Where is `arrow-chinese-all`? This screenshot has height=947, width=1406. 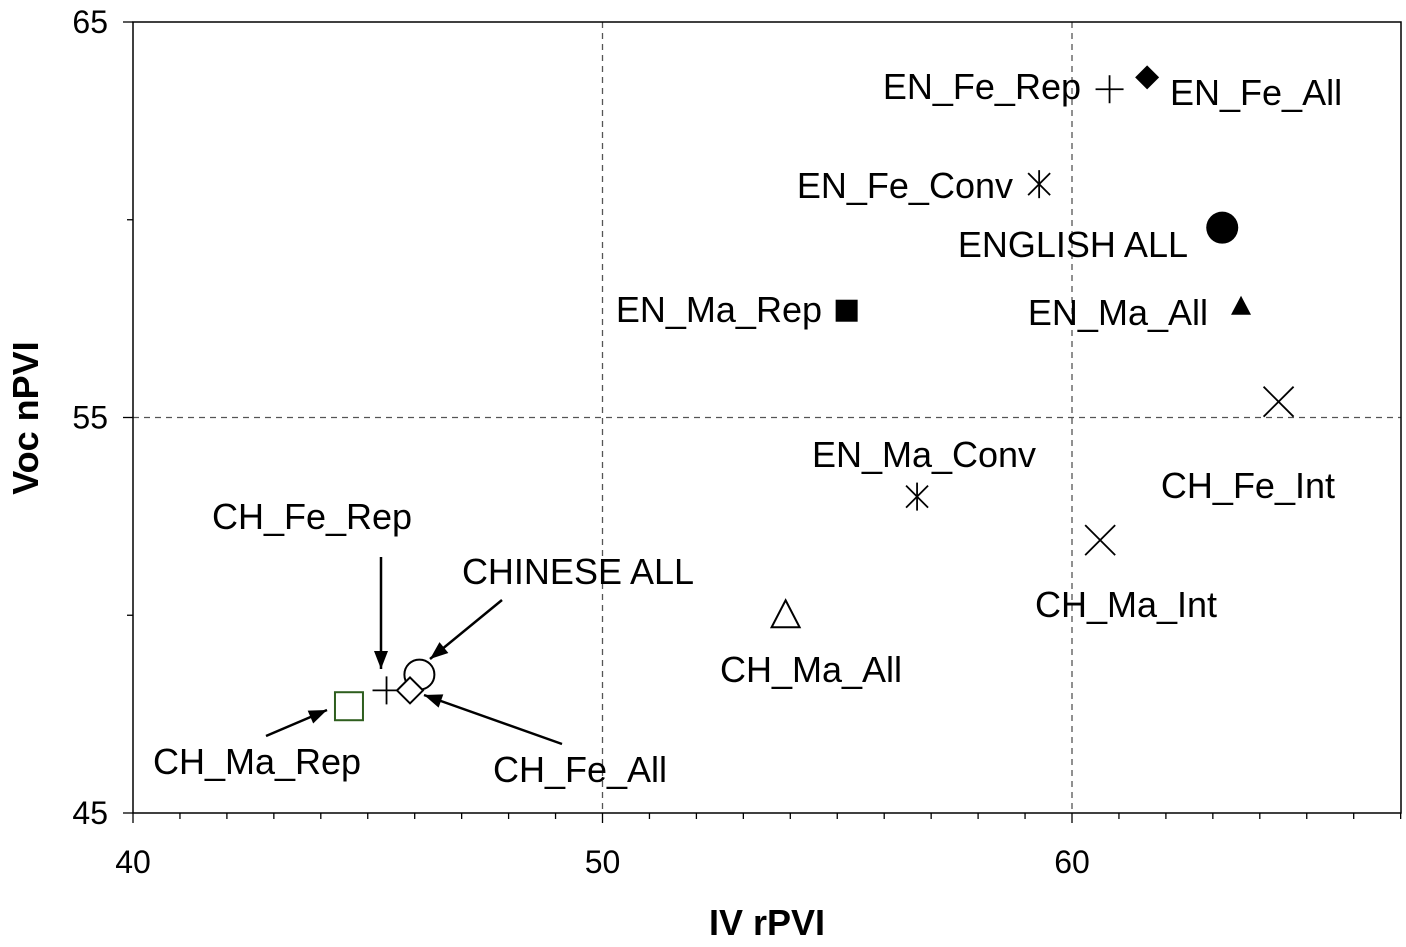 arrow-chinese-all is located at coordinates (466, 629).